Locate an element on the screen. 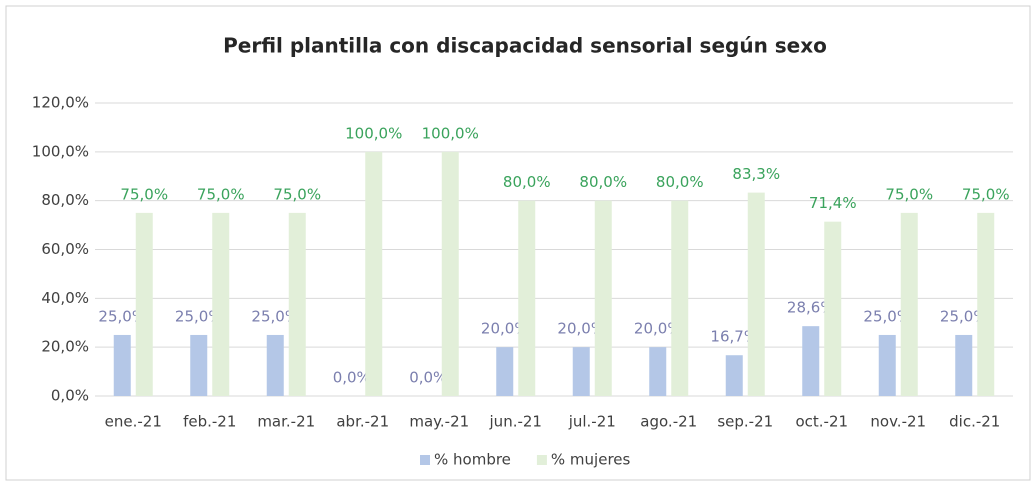 The image size is (1036, 486). legend-label: % hombre is located at coordinates (472, 460).